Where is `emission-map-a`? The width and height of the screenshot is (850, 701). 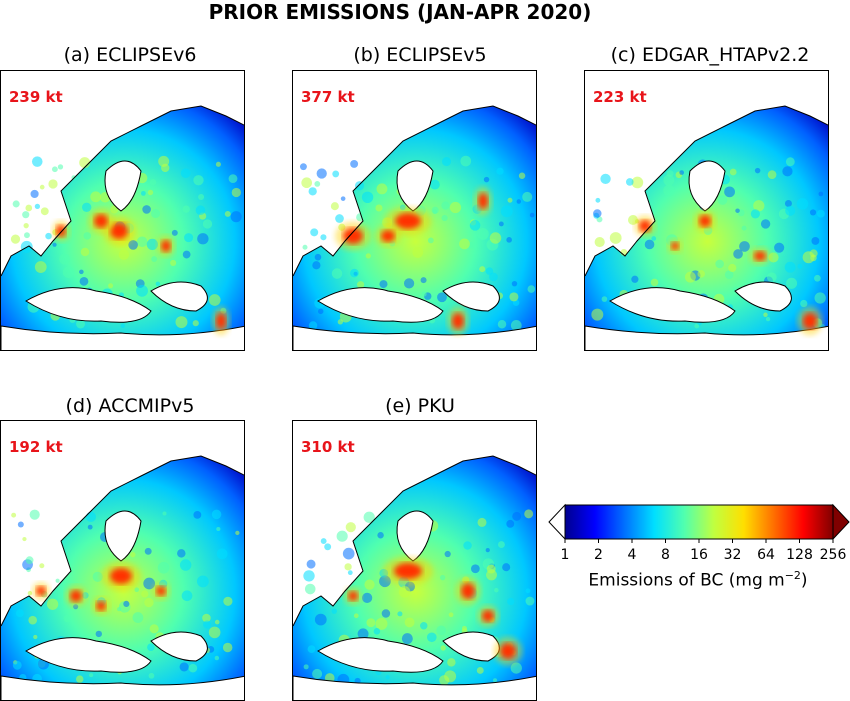
emission-map-a is located at coordinates (122, 227).